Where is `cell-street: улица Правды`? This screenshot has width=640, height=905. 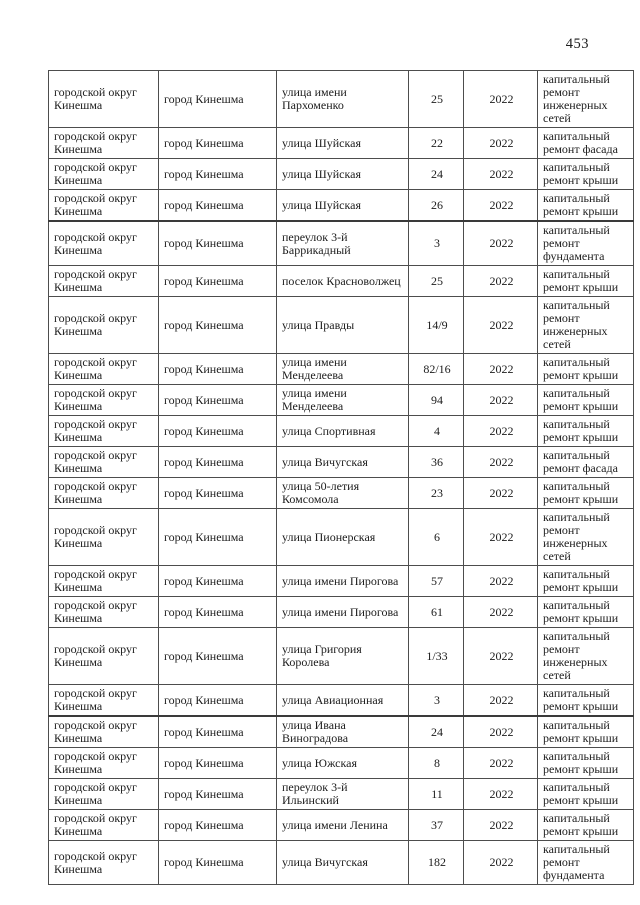
cell-street: улица Правды is located at coordinates (342, 325).